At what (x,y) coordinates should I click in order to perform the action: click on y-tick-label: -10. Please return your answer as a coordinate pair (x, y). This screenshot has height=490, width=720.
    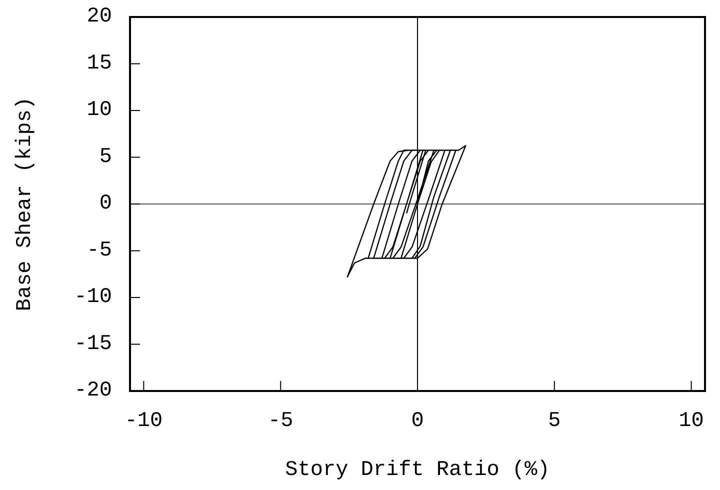
    Looking at the image, I should click on (93, 297).